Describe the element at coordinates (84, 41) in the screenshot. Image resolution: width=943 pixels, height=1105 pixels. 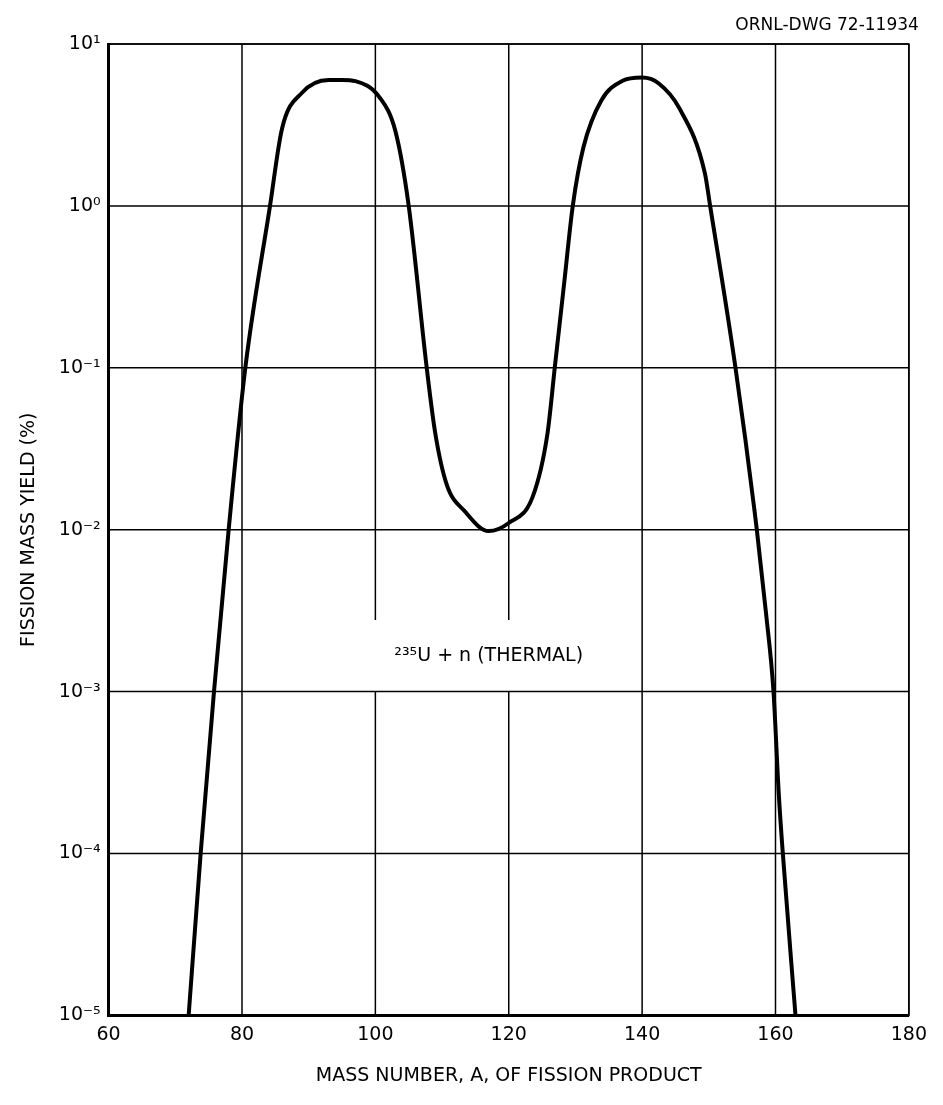
I see `y-tick-label: 10¹` at that location.